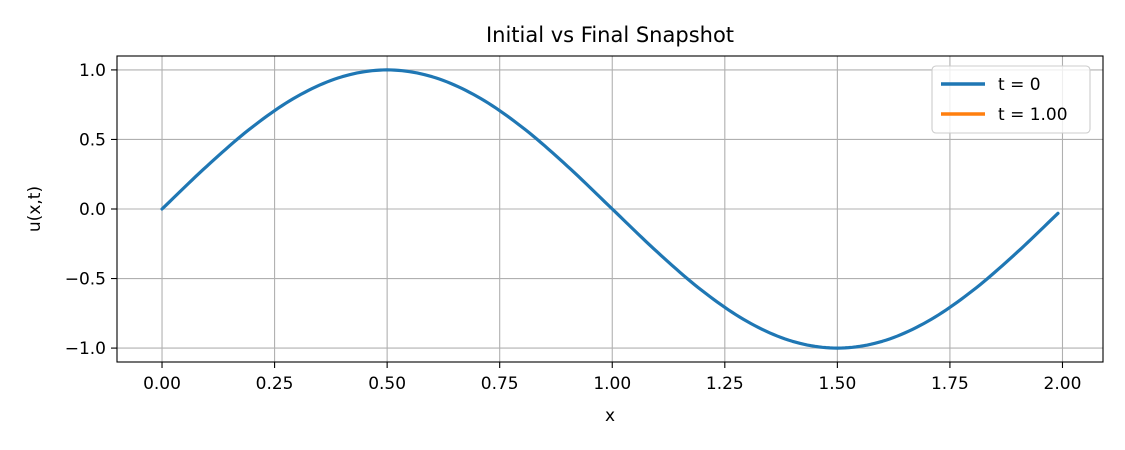  Describe the element at coordinates (1033, 115) in the screenshot. I see `legend-label-t1: t = 1.00` at that location.